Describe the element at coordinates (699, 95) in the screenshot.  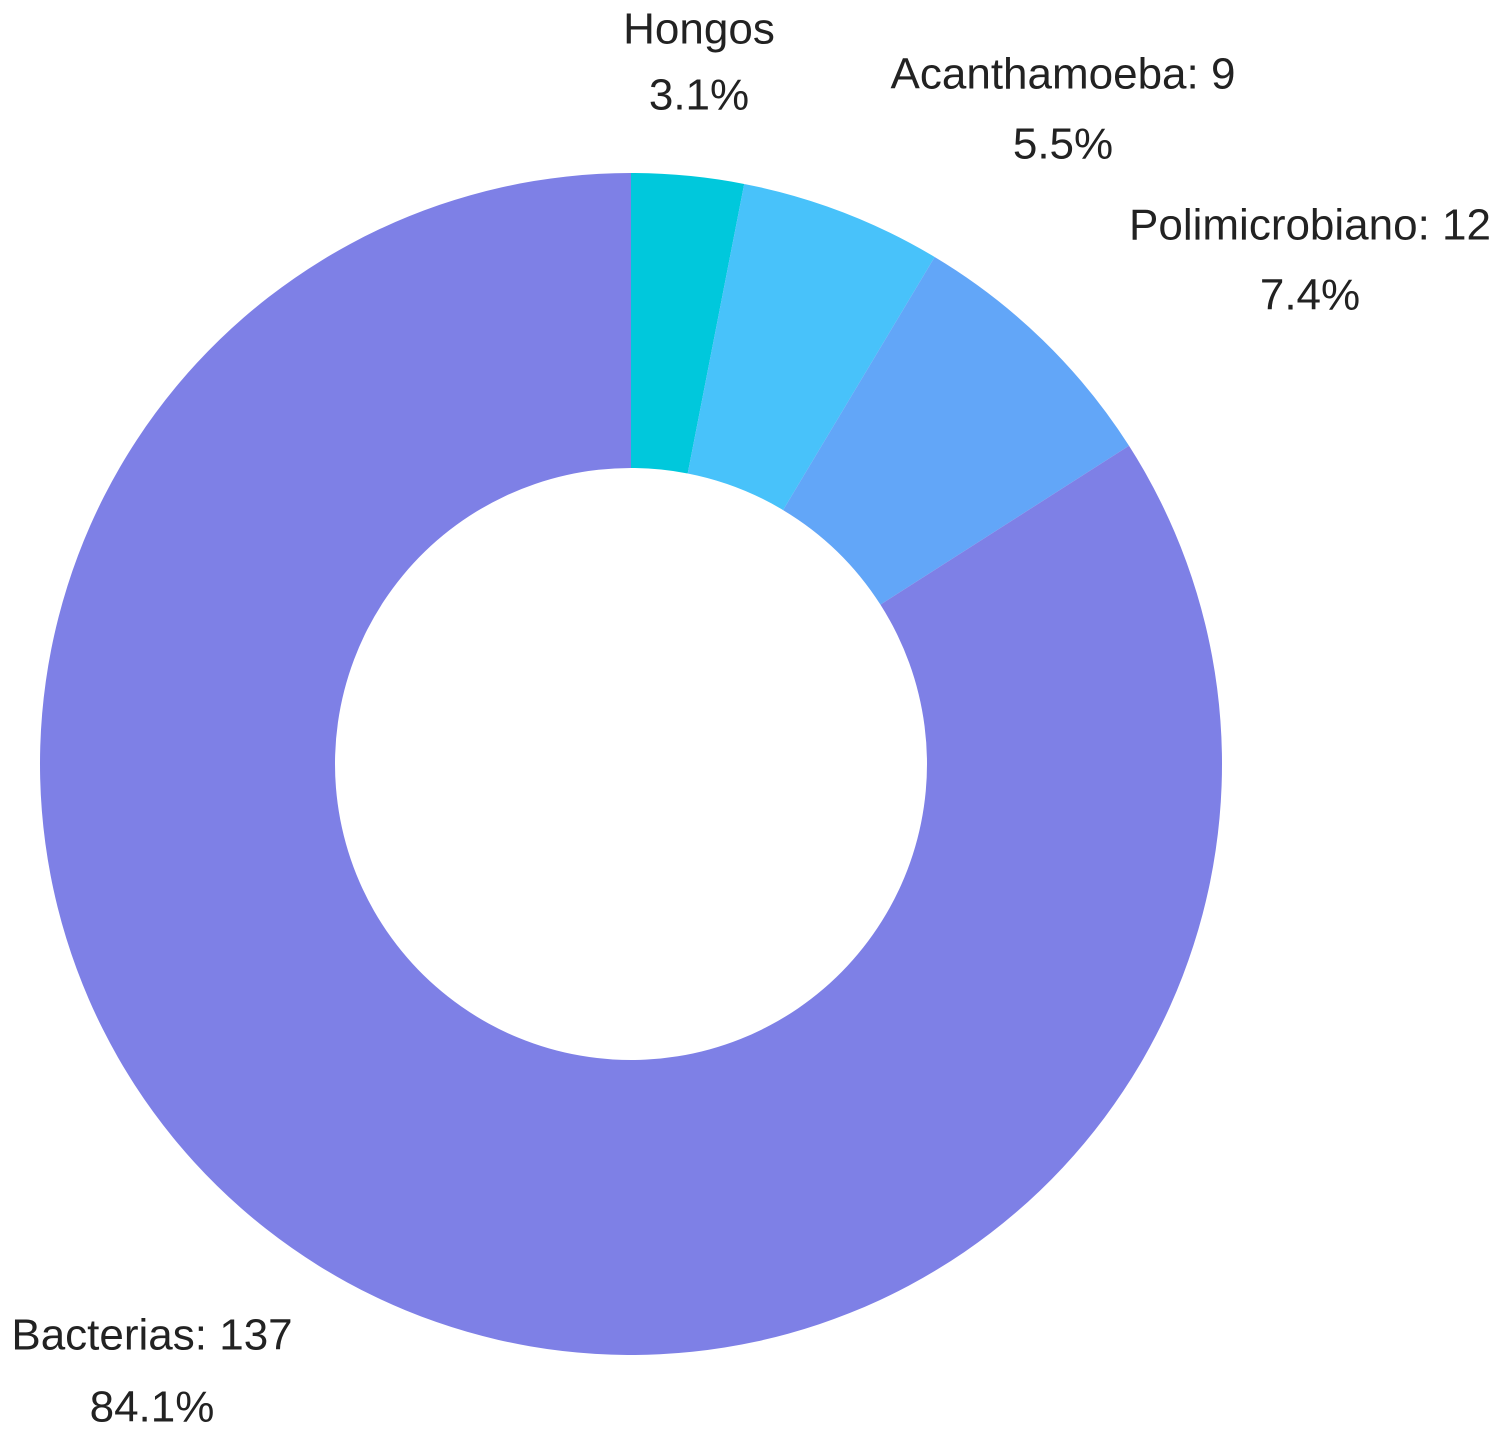
I see `slice-percent-hongos: 3.1%` at that location.